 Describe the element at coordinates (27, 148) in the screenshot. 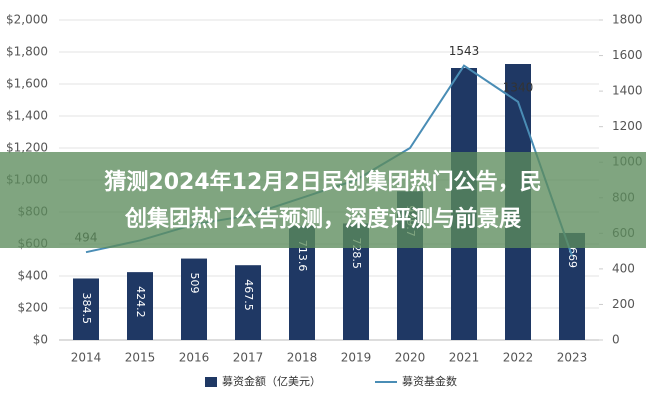

I see `y-tick-label: $1,200` at that location.